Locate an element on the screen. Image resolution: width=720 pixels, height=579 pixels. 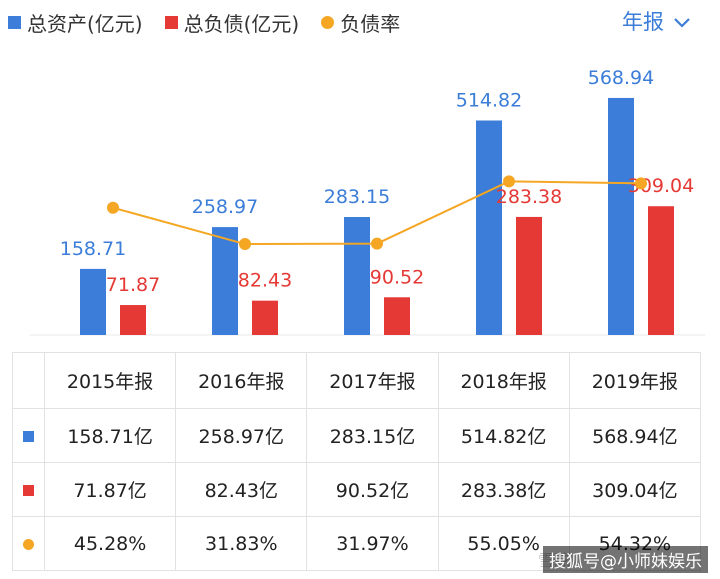
watermark-text: 搜狐号@小师妹娱乐 is located at coordinates (625, 559).